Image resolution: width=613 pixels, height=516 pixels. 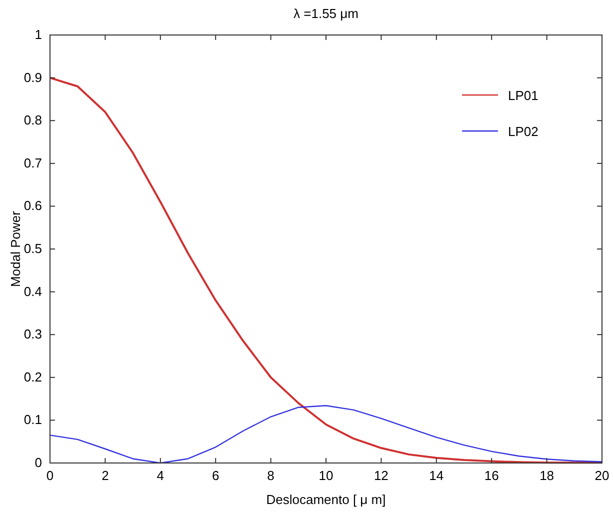 What do you see at coordinates (33, 248) in the screenshot?
I see `y-tick-label: 0.5` at bounding box center [33, 248].